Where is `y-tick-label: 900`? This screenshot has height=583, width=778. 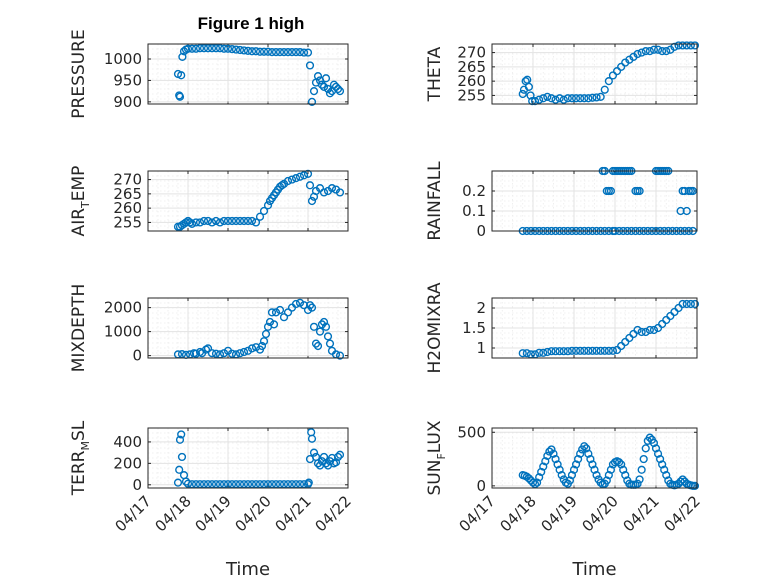 y-tick-label: 900 is located at coordinates (127, 102).